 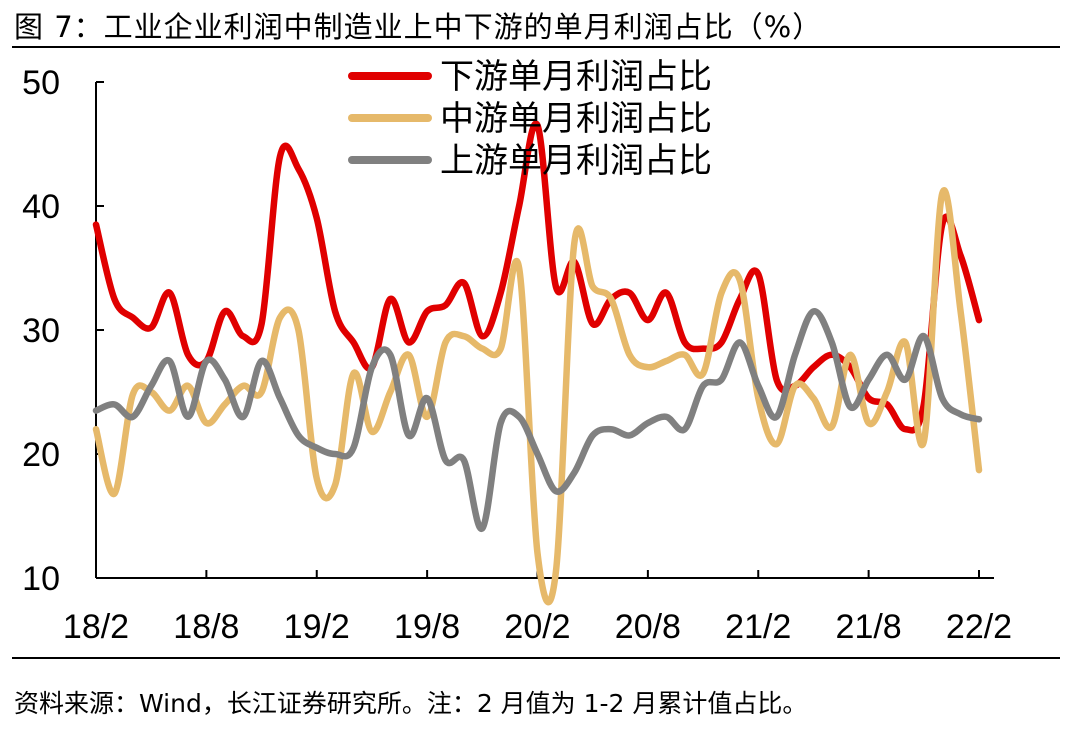 I want to click on x-tick-label: 21/8, so click(x=869, y=627).